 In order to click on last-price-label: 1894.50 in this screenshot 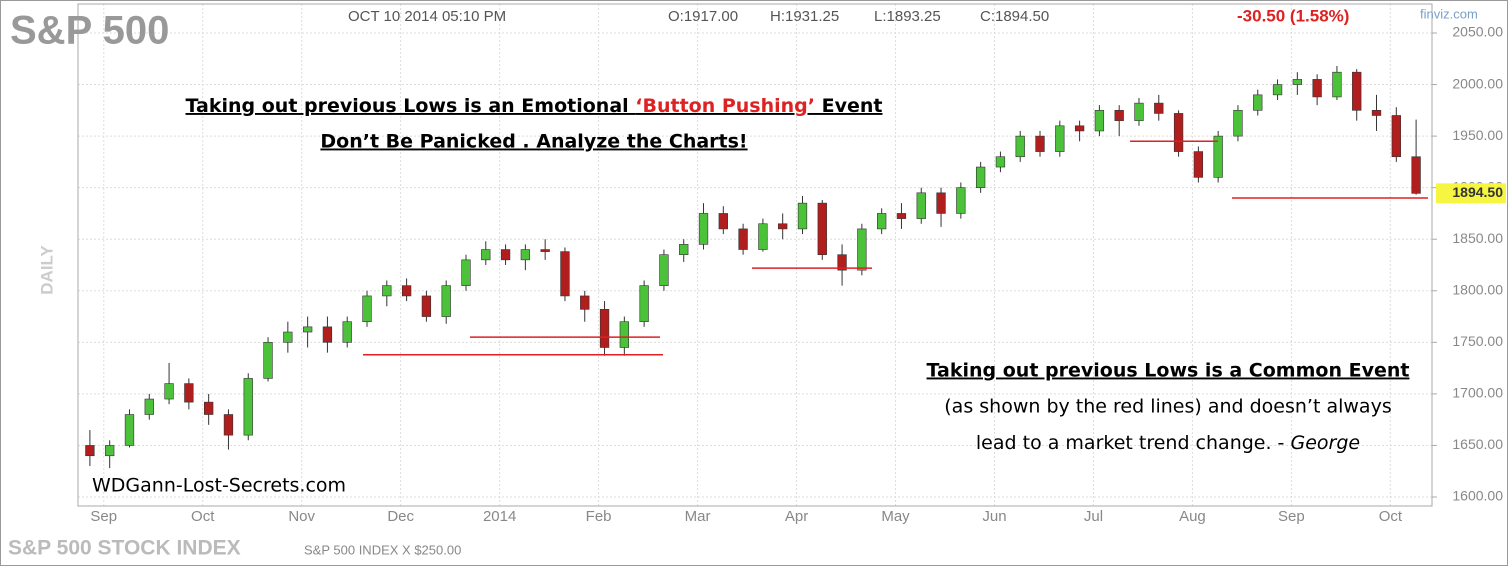, I will do `click(1477, 192)`.